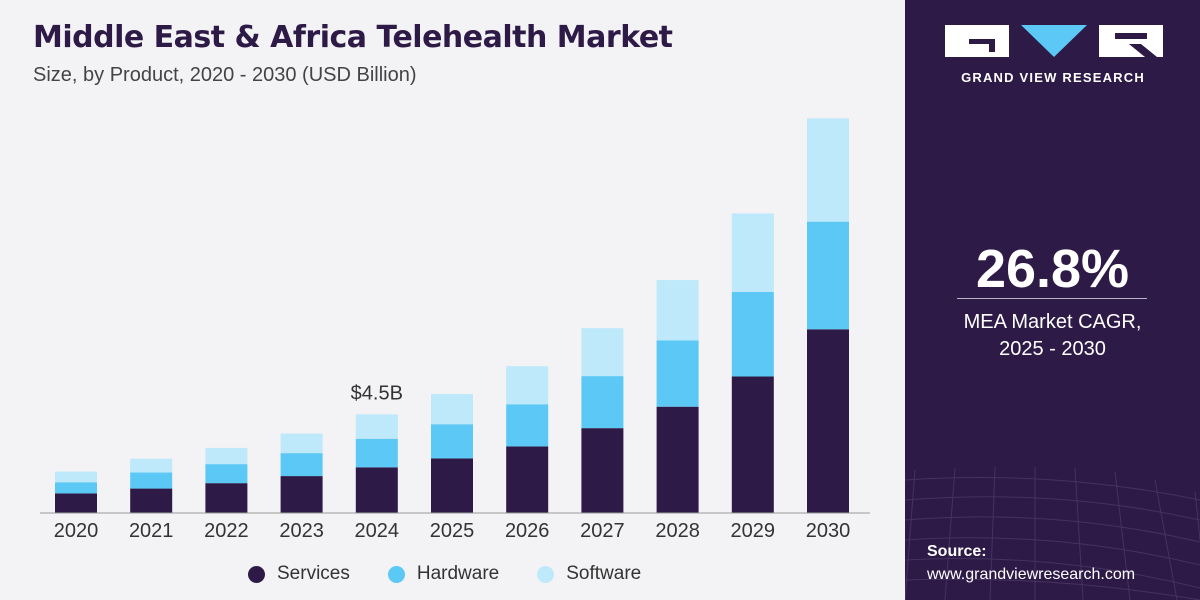  I want to click on legend-item-software: Software, so click(589, 574).